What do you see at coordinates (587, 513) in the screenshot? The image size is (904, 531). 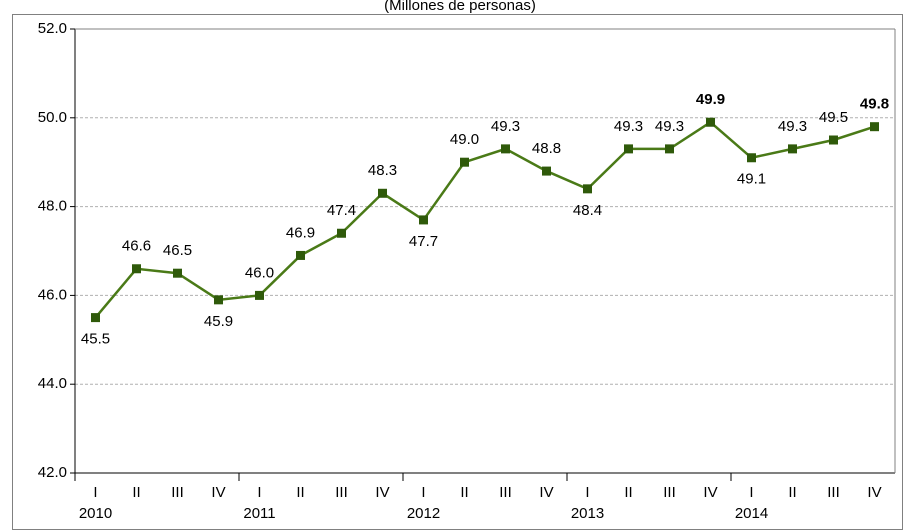 I see `year-label: 2013` at bounding box center [587, 513].